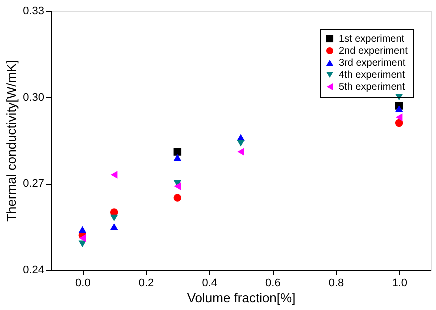 The width and height of the screenshot is (436, 310). Describe the element at coordinates (336, 284) in the screenshot. I see `x-tick-label: 0.8` at that location.